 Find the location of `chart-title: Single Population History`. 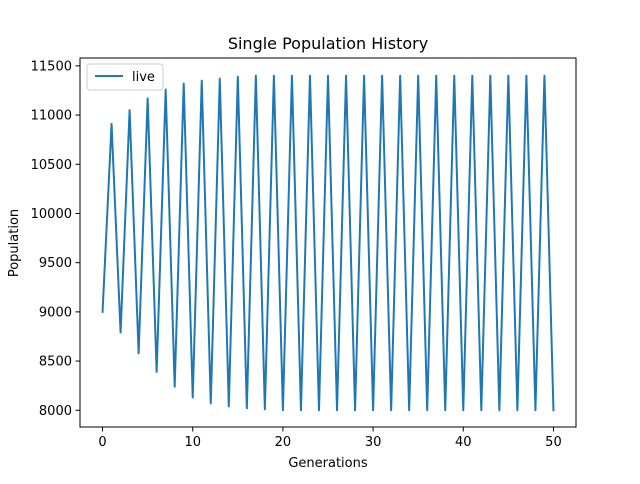

chart-title: Single Population History is located at coordinates (328, 43).